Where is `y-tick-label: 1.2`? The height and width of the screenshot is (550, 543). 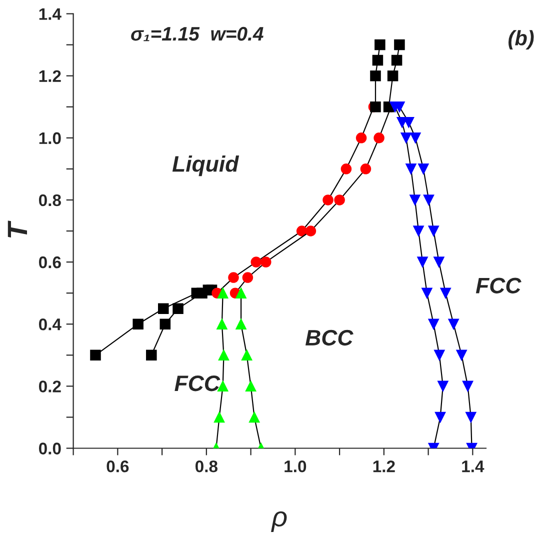 y-tick-label: 1.2 is located at coordinates (50, 76).